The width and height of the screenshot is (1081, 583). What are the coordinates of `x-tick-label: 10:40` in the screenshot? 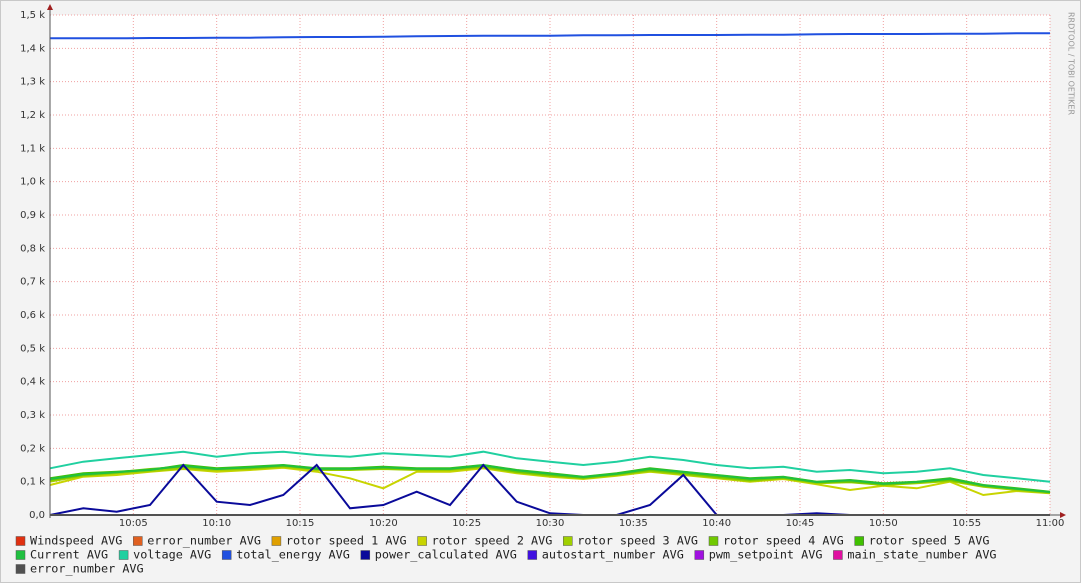 It's located at (716, 523).